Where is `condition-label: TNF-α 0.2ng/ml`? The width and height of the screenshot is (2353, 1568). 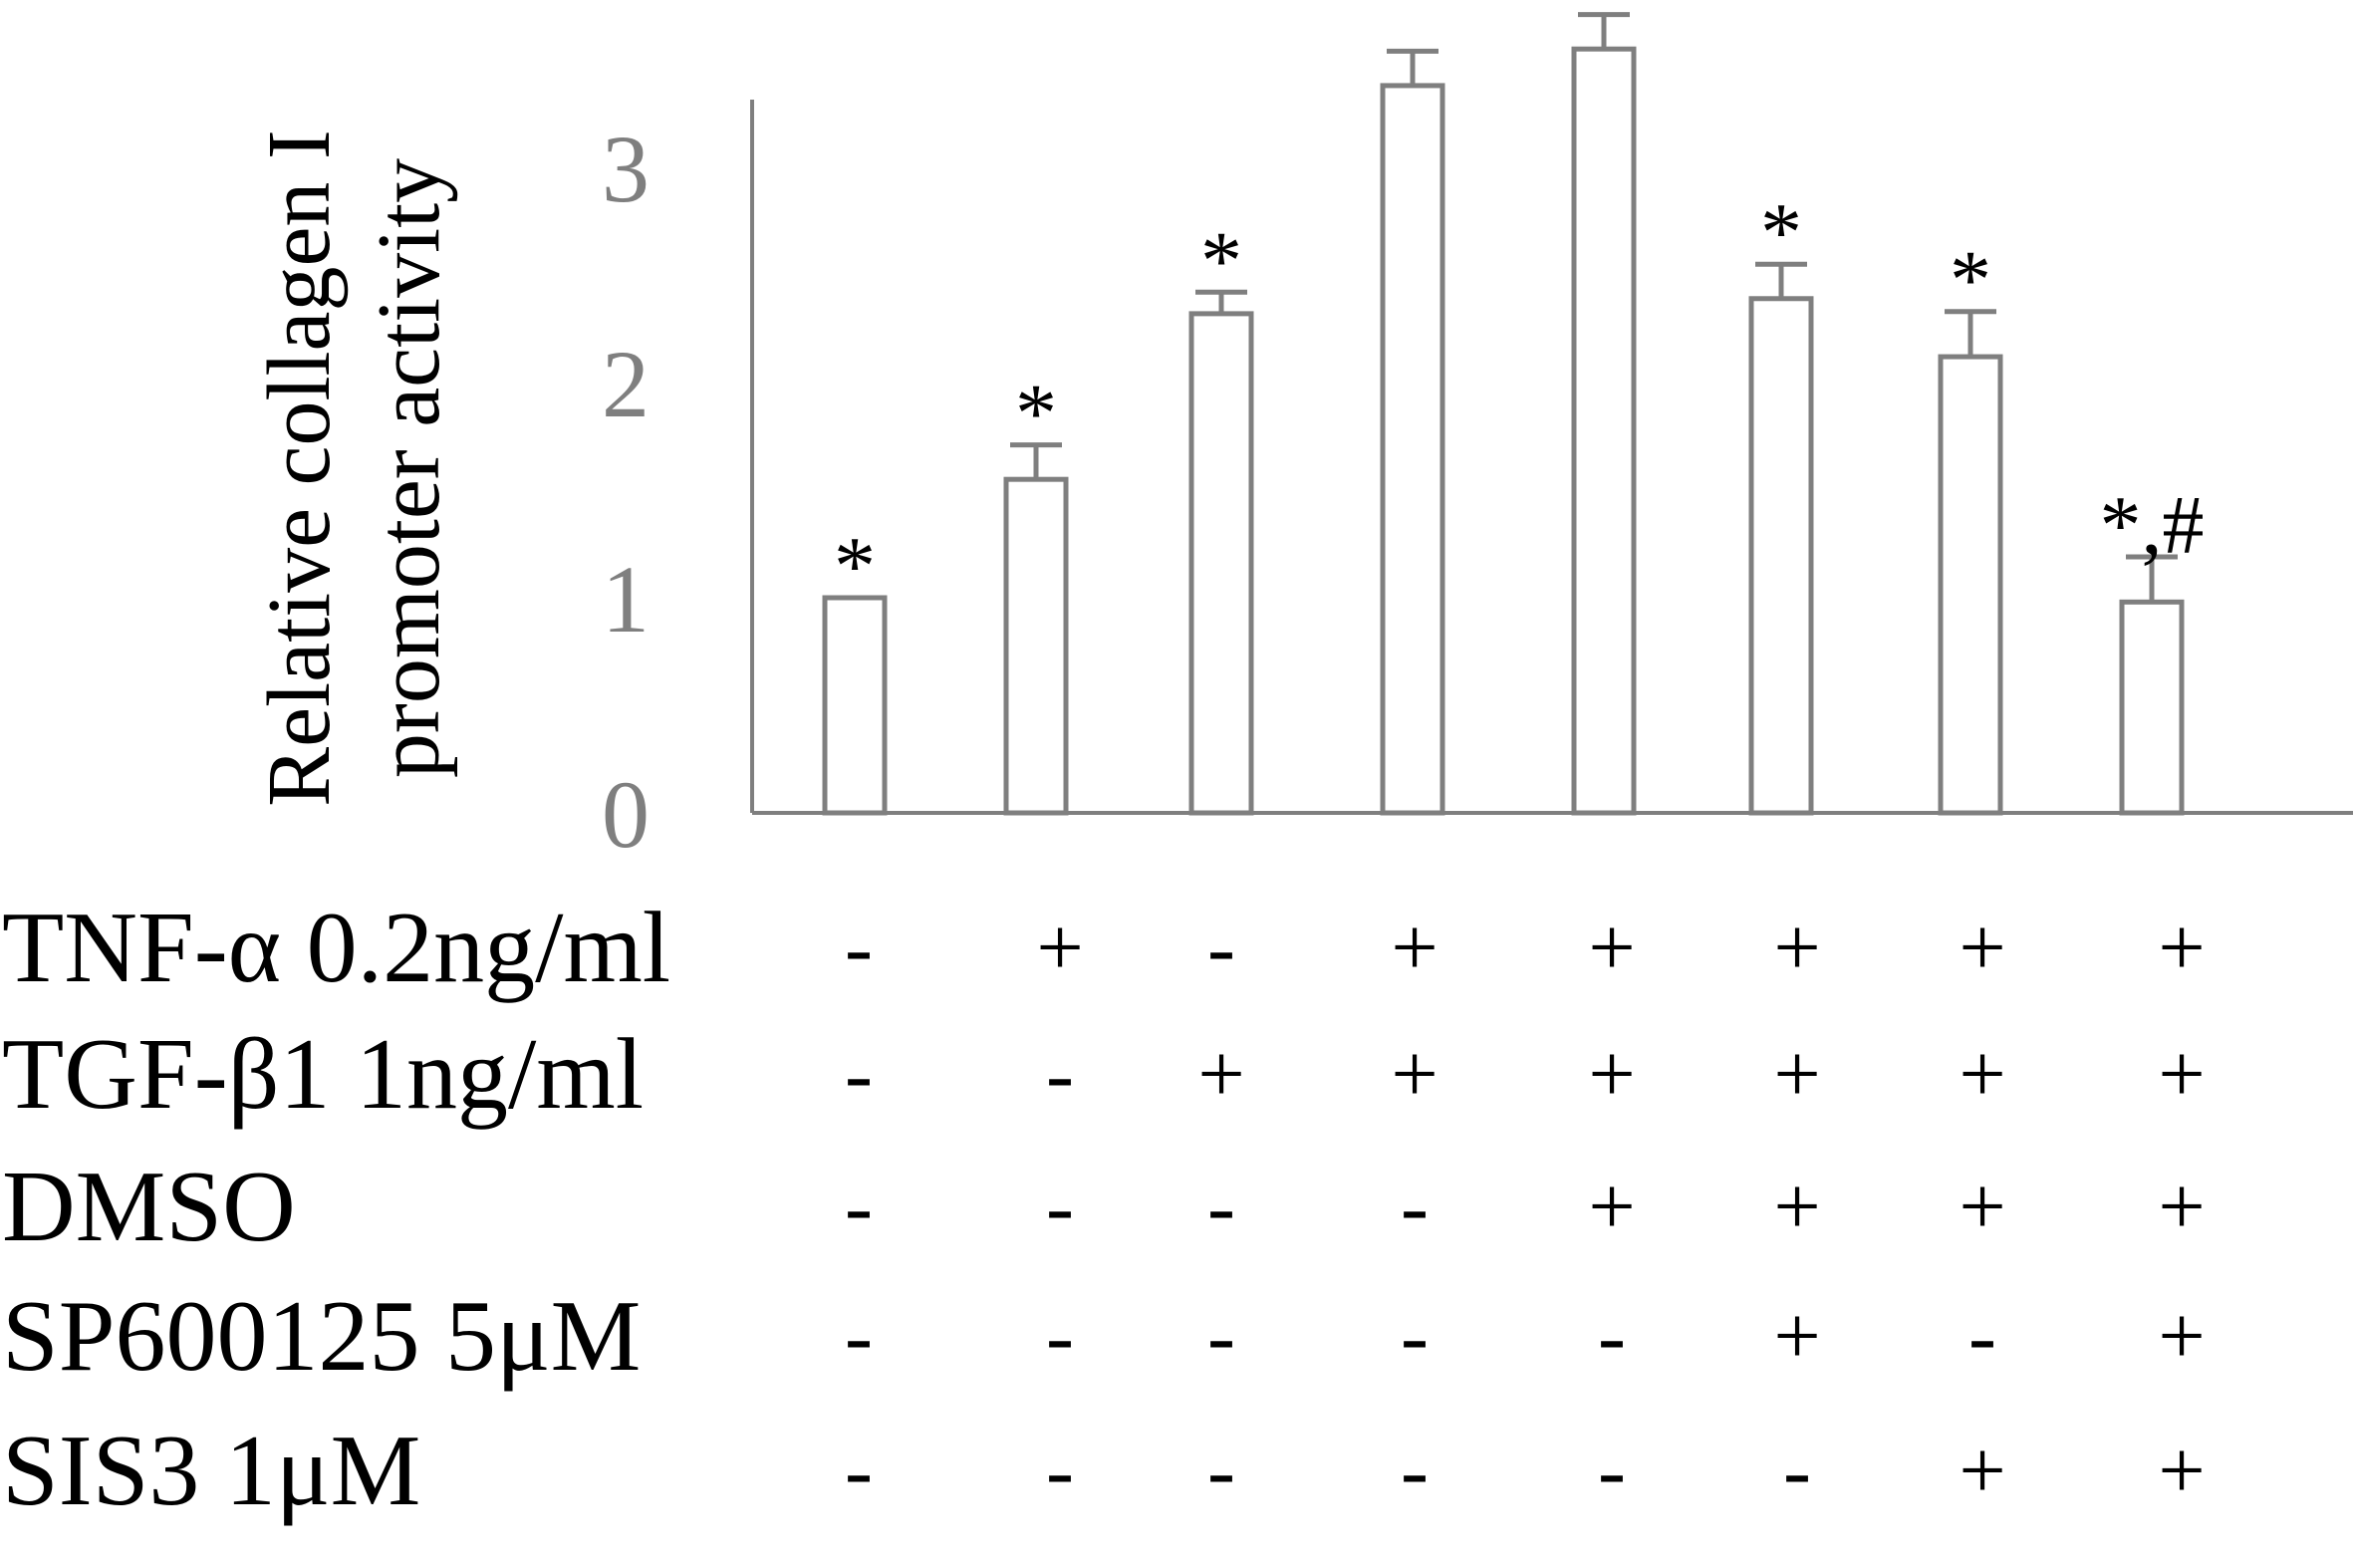
condition-label: TNF-α 0.2ng/ml is located at coordinates (336, 948).